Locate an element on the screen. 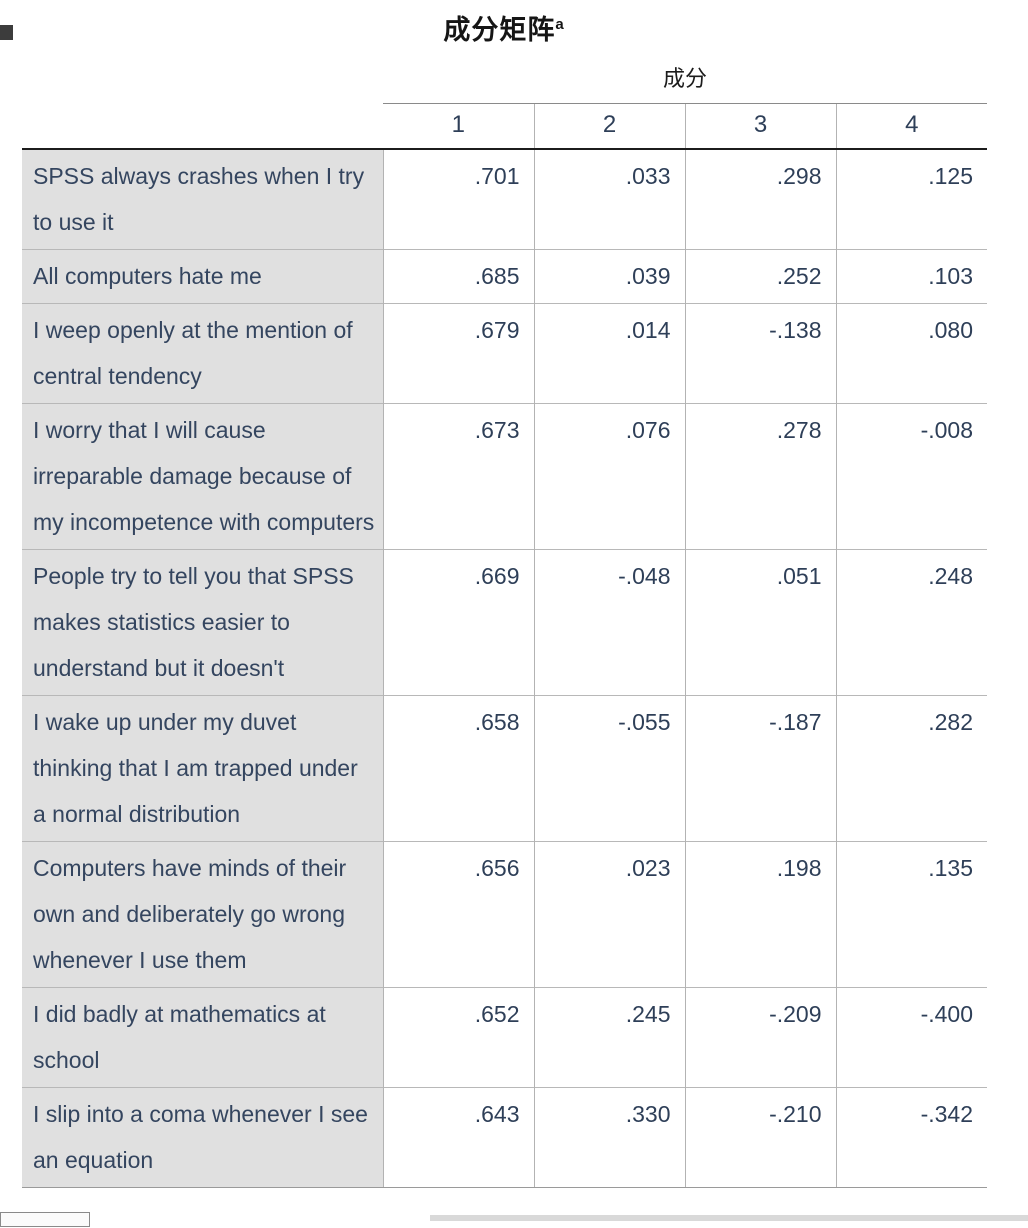 The image size is (1028, 1228). cell-value: -.210 is located at coordinates (760, 1137).